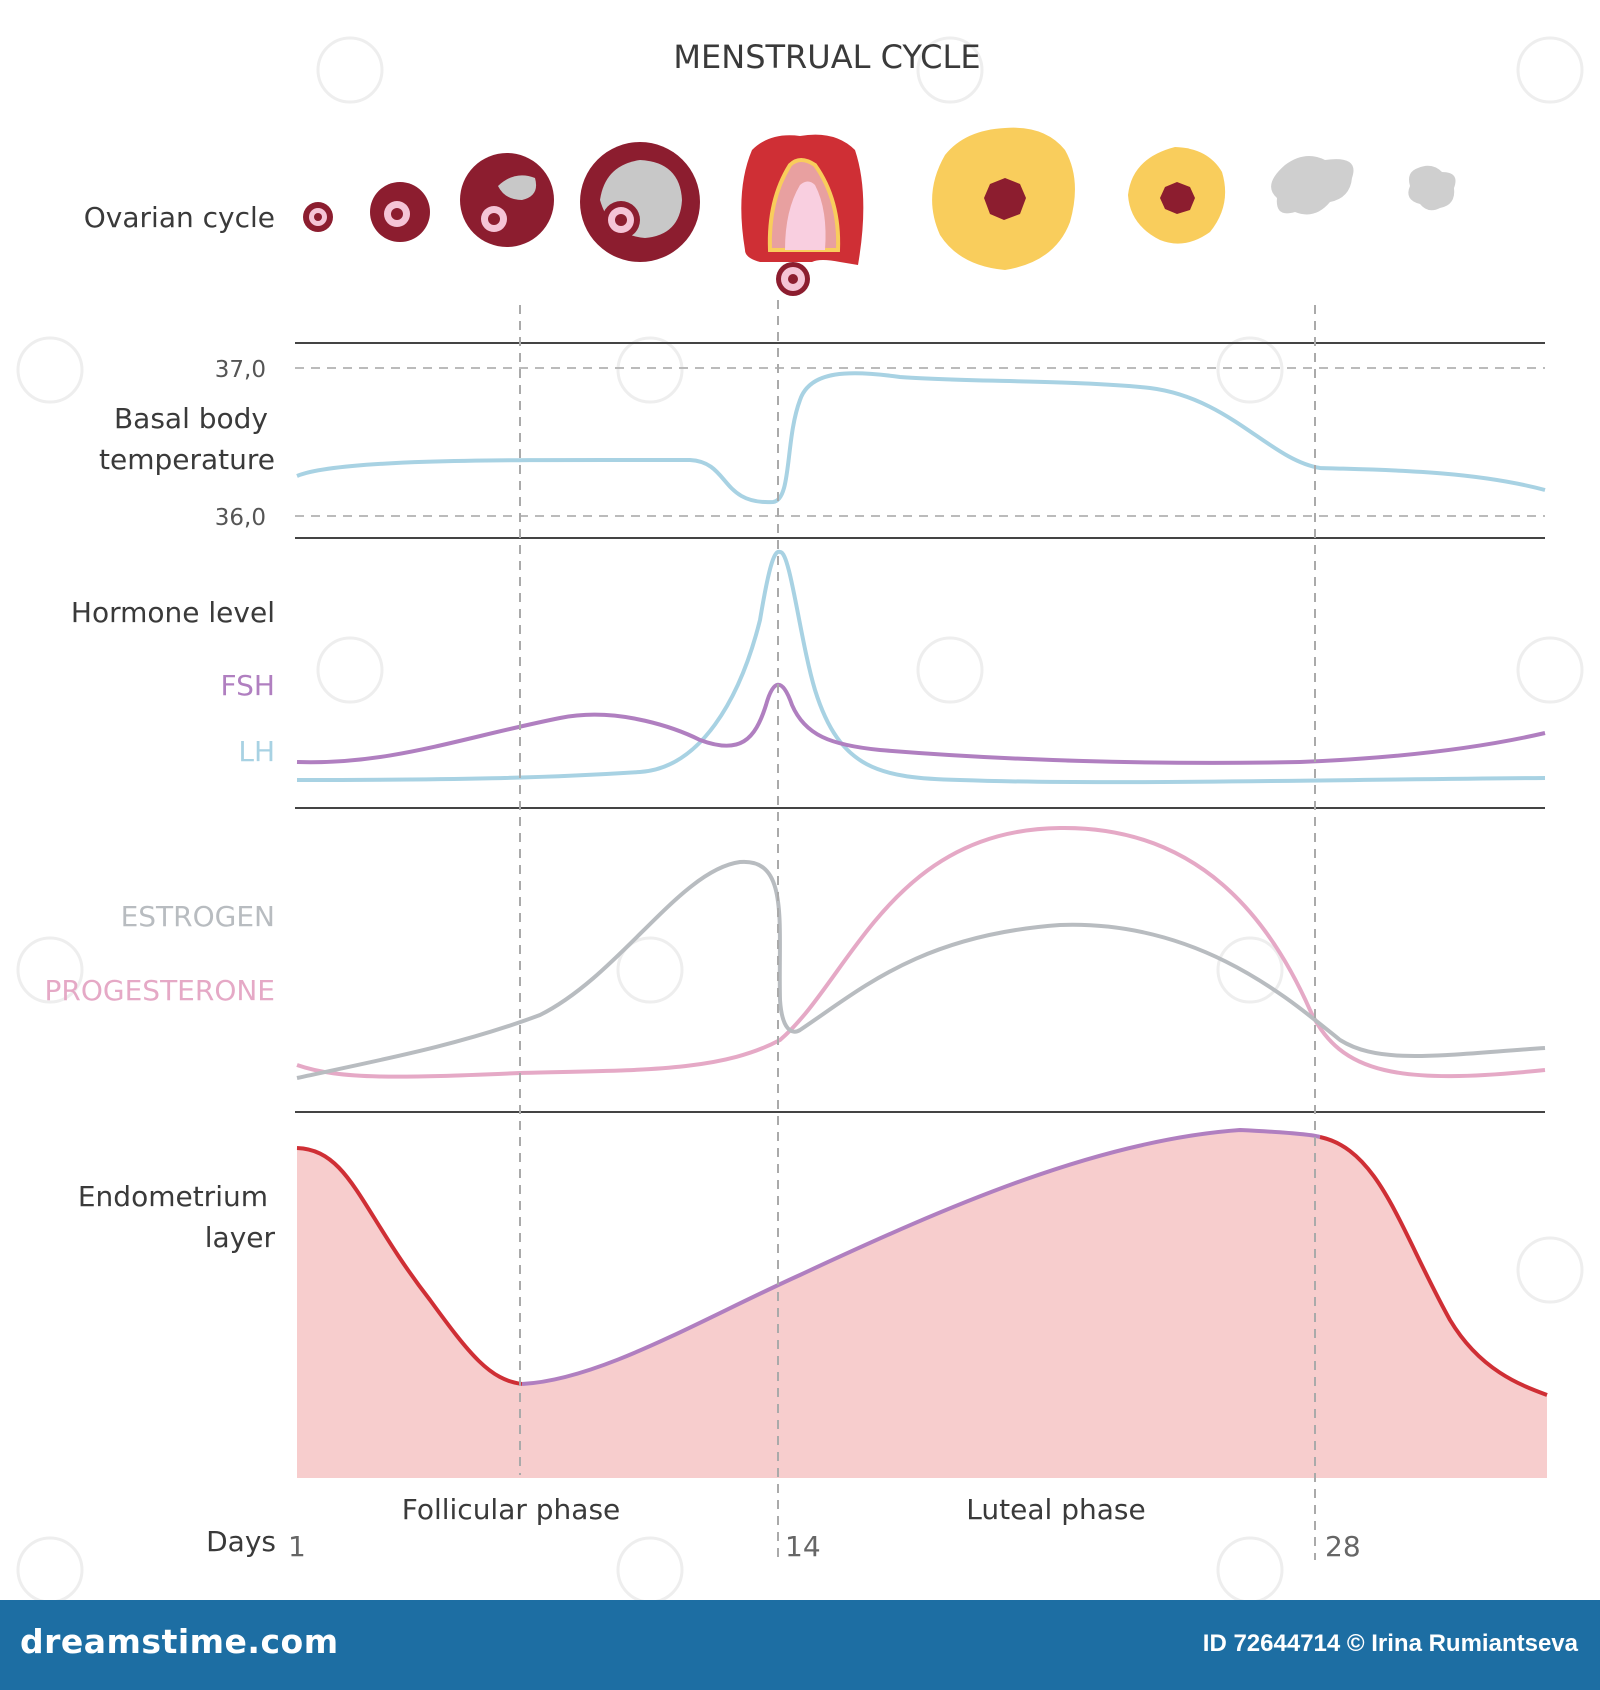 The width and height of the screenshot is (1600, 1690). What do you see at coordinates (248, 685) in the screenshot?
I see `fsh-legend-label: FSH` at bounding box center [248, 685].